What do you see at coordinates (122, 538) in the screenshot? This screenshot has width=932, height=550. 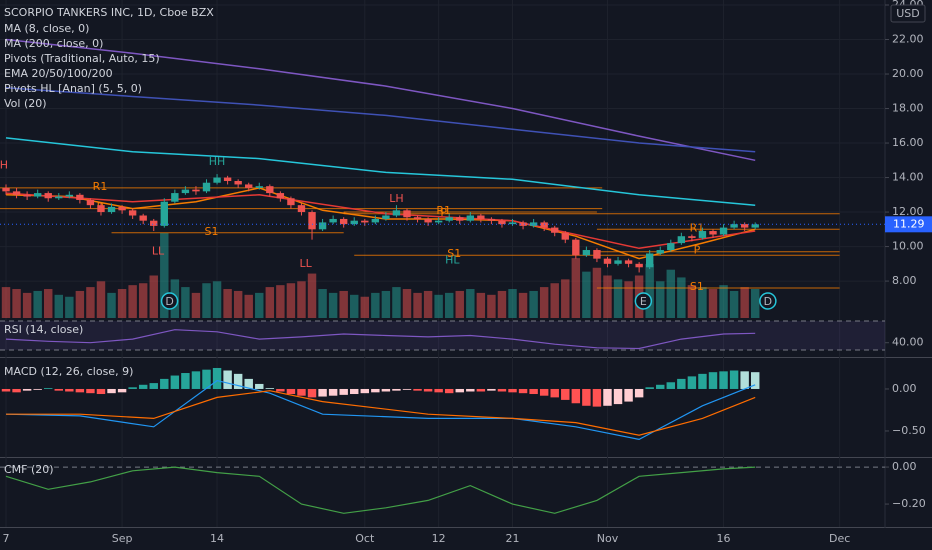 I see `x-tick-label: Sep` at bounding box center [122, 538].